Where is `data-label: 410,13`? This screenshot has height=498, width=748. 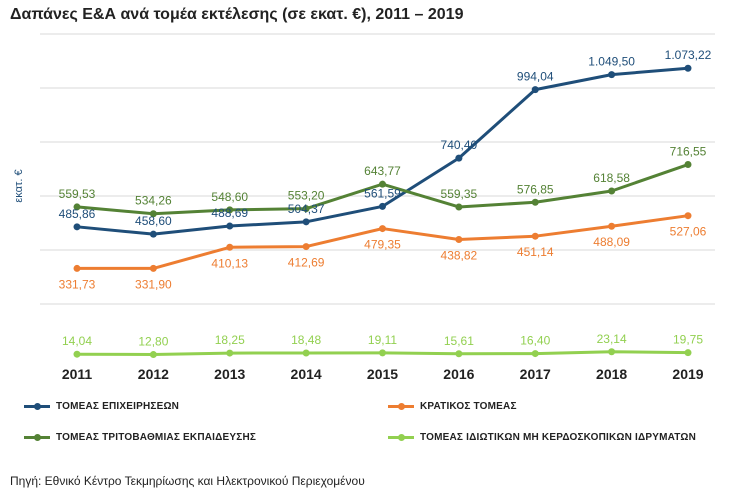 data-label: 410,13 is located at coordinates (229, 263).